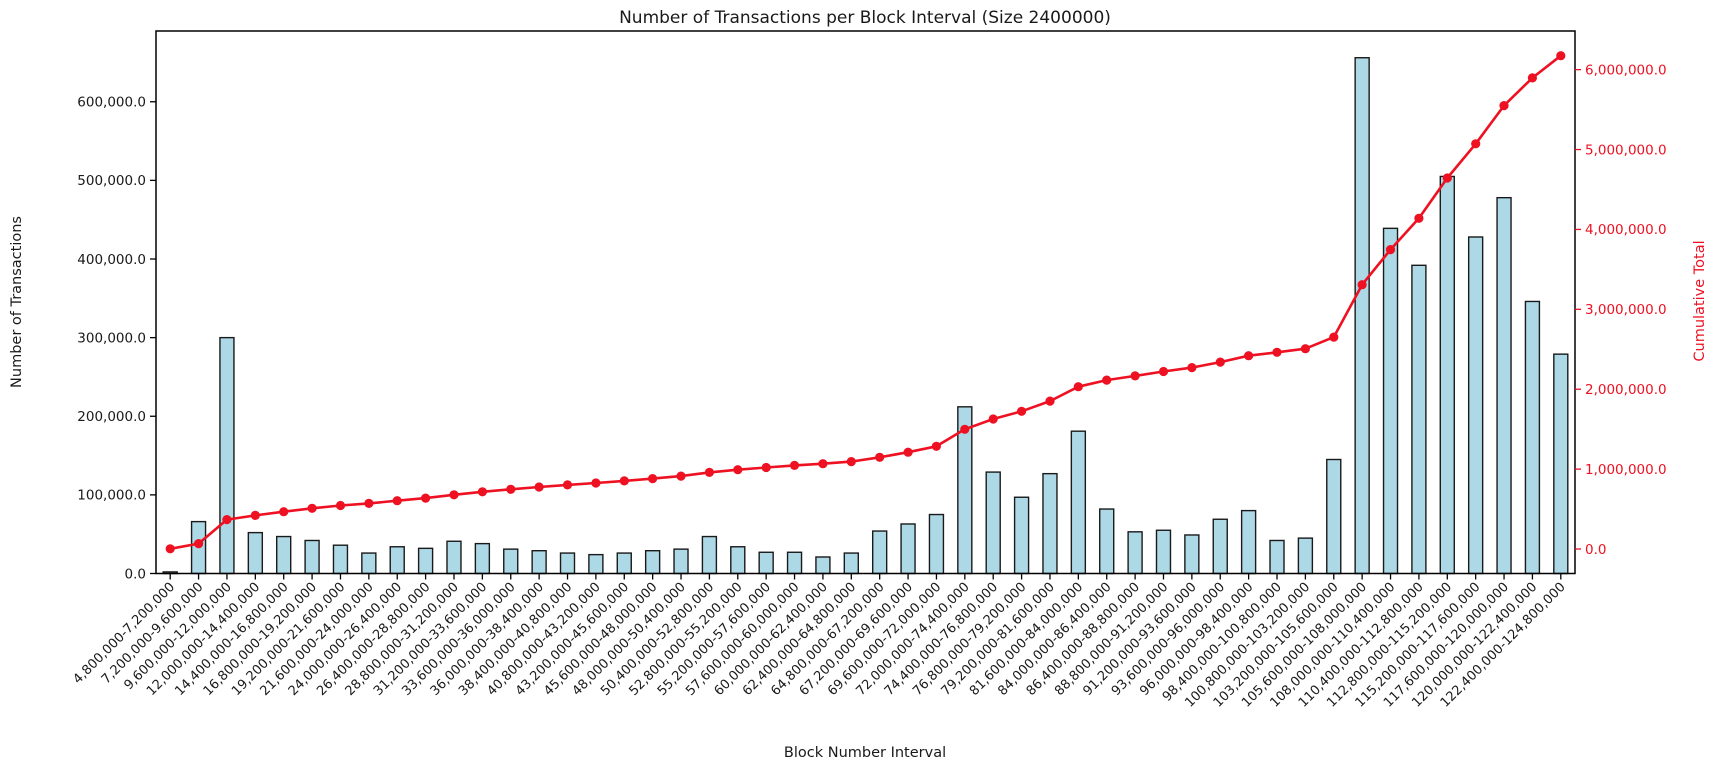  I want to click on right-y-axis-title: Cumulative Total, so click(1700, 300).